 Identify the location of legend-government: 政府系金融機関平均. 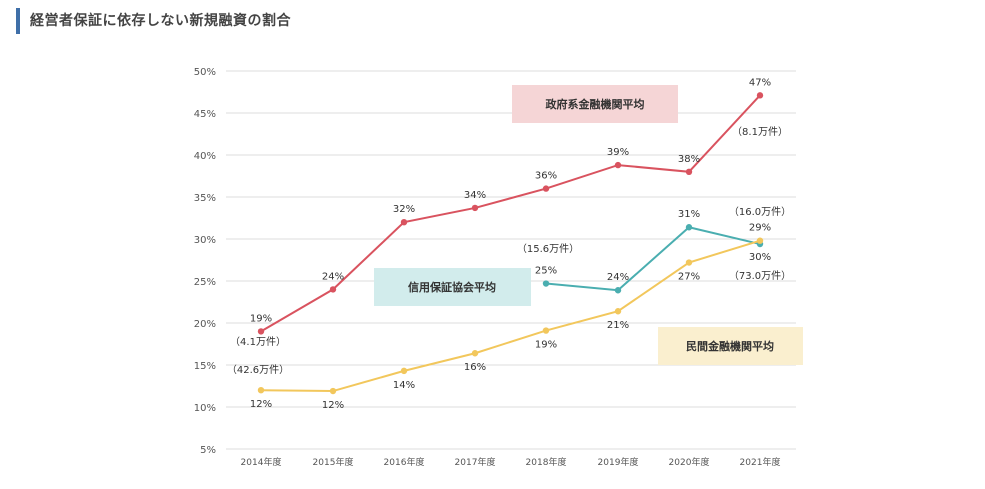
(595, 104).